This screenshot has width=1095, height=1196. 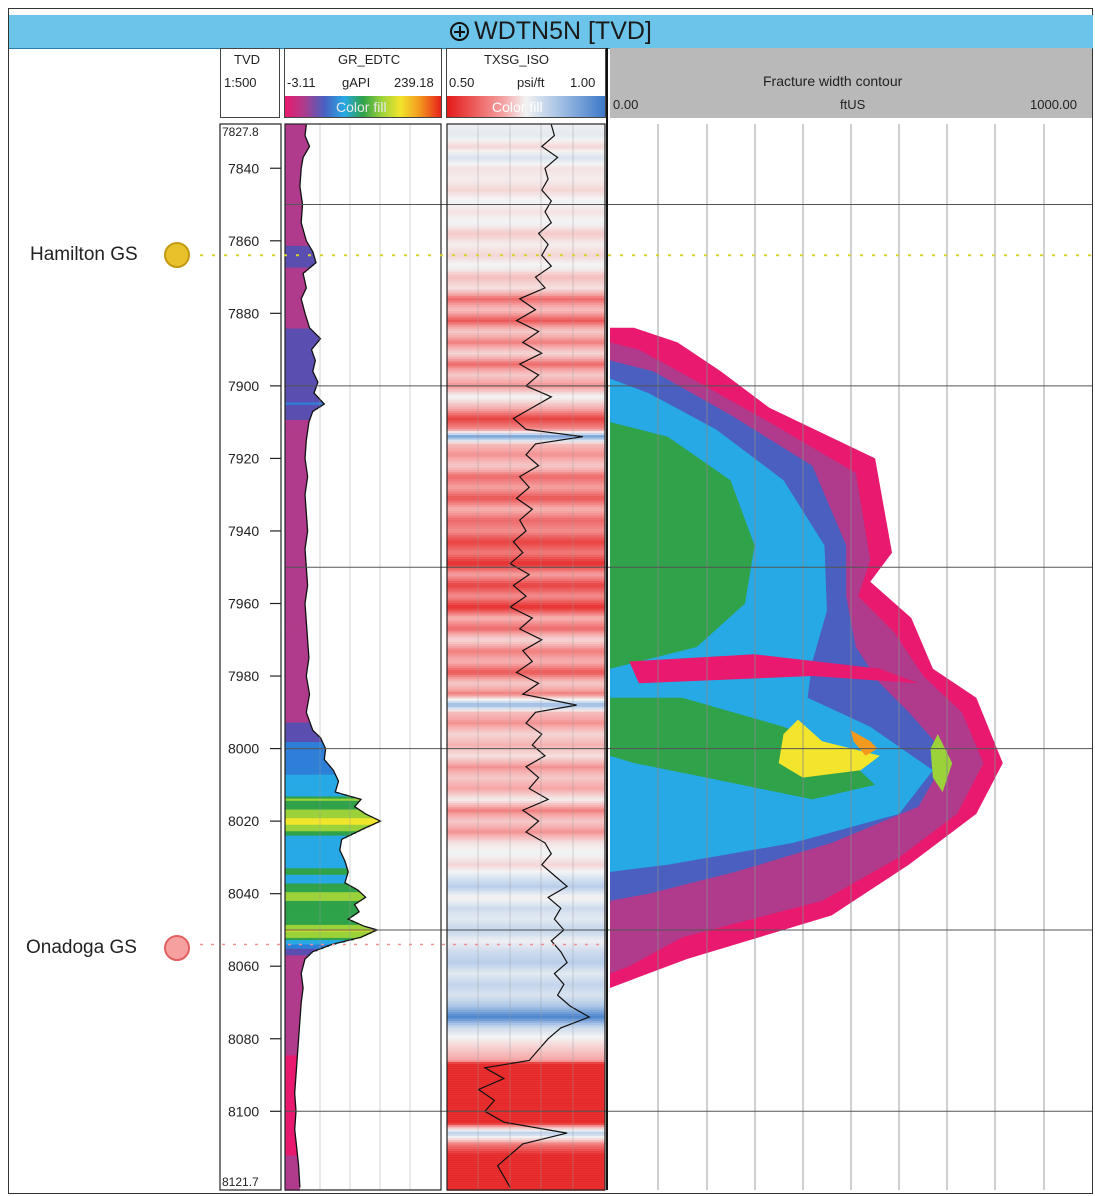 I want to click on txsg-fill-label: Color fill, so click(x=517, y=107).